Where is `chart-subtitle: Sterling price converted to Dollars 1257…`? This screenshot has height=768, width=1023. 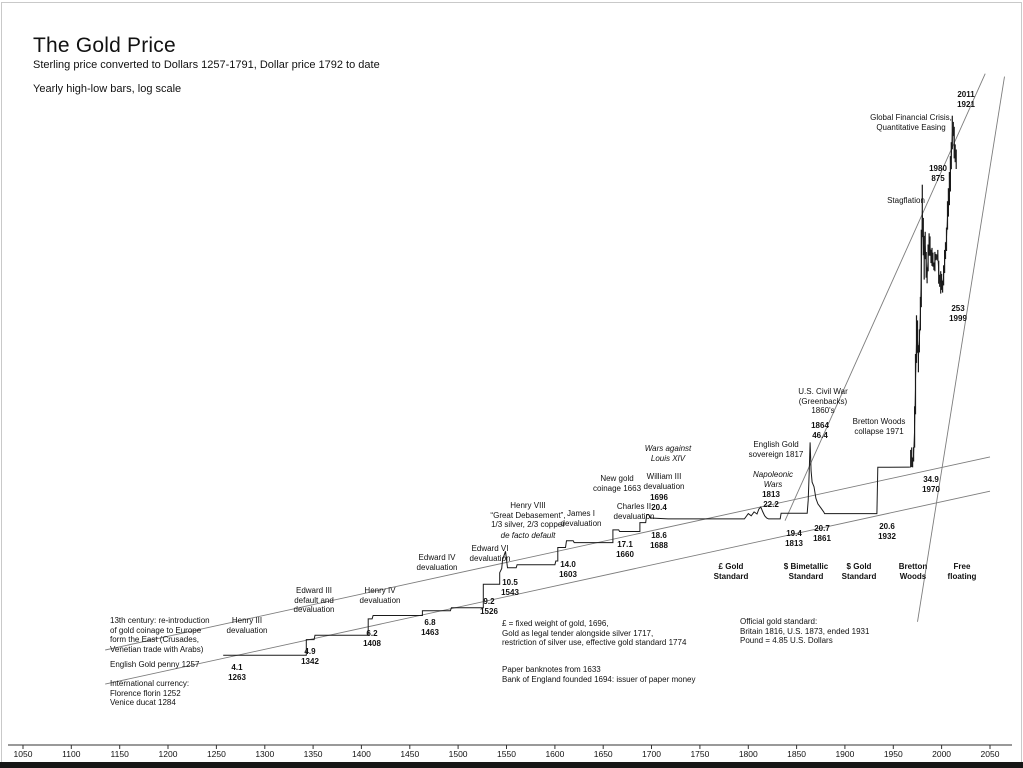 chart-subtitle: Sterling price converted to Dollars 1257… is located at coordinates (206, 65).